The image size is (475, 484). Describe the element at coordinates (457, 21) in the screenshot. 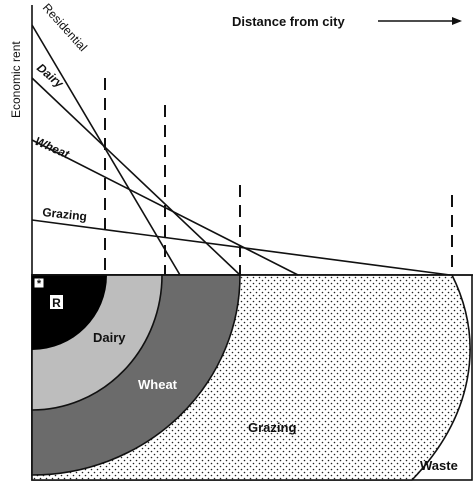

I see `arrow-head` at that location.